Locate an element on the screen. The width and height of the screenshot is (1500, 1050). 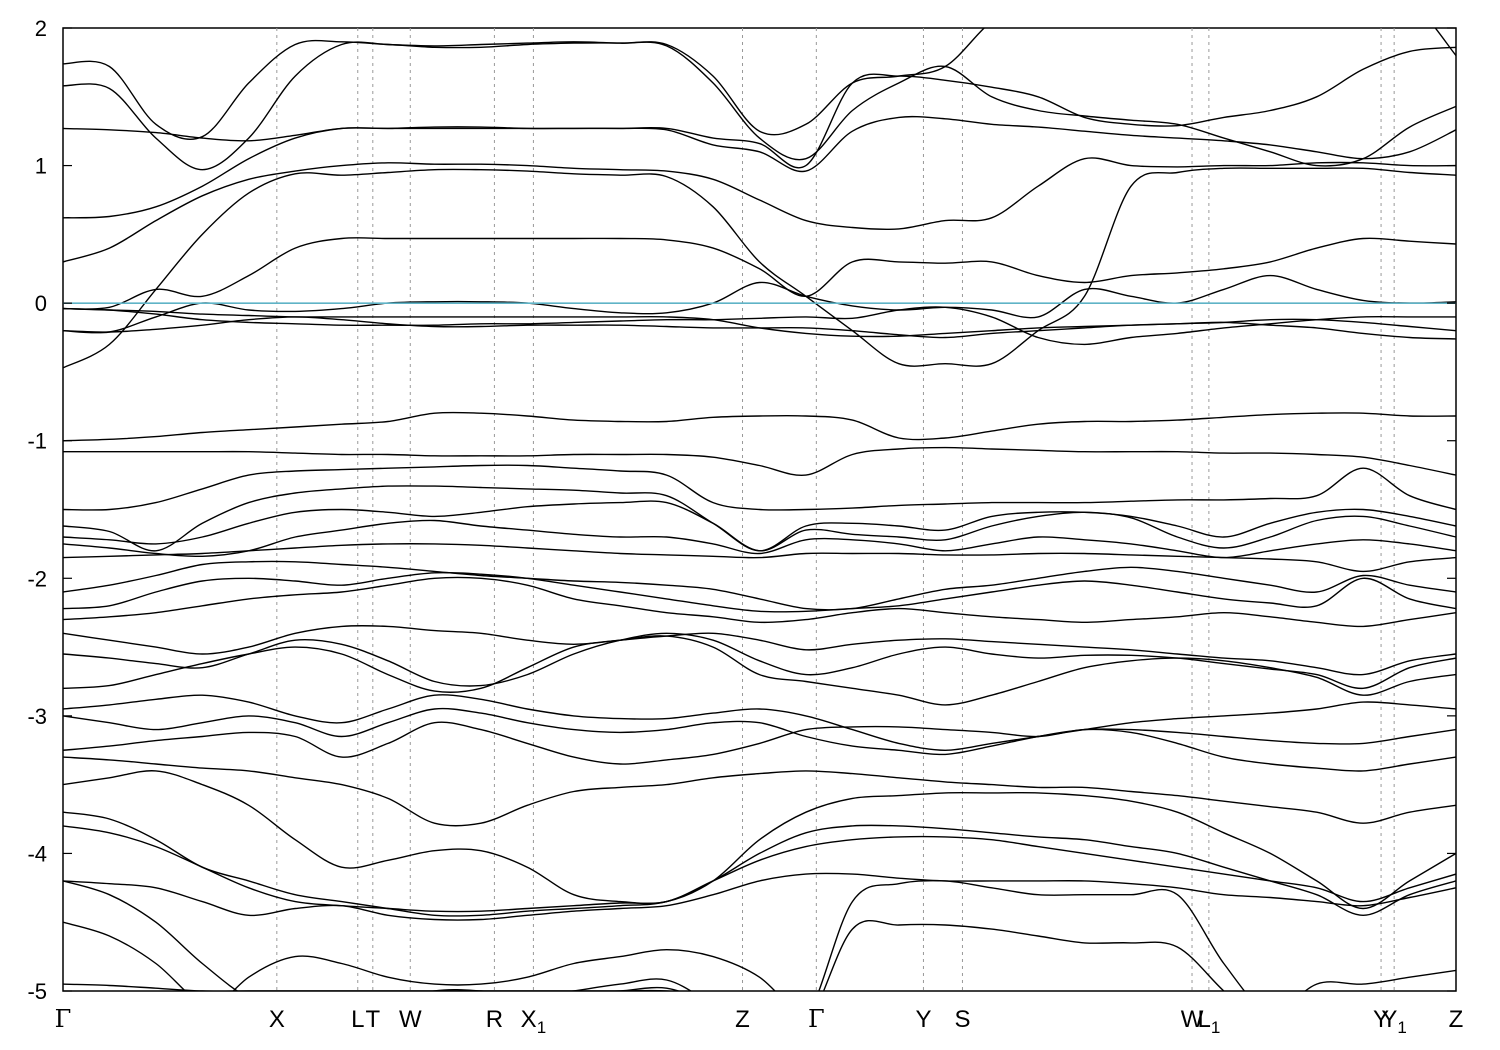
ytick-label-3: -2 is located at coordinates (37, 578).